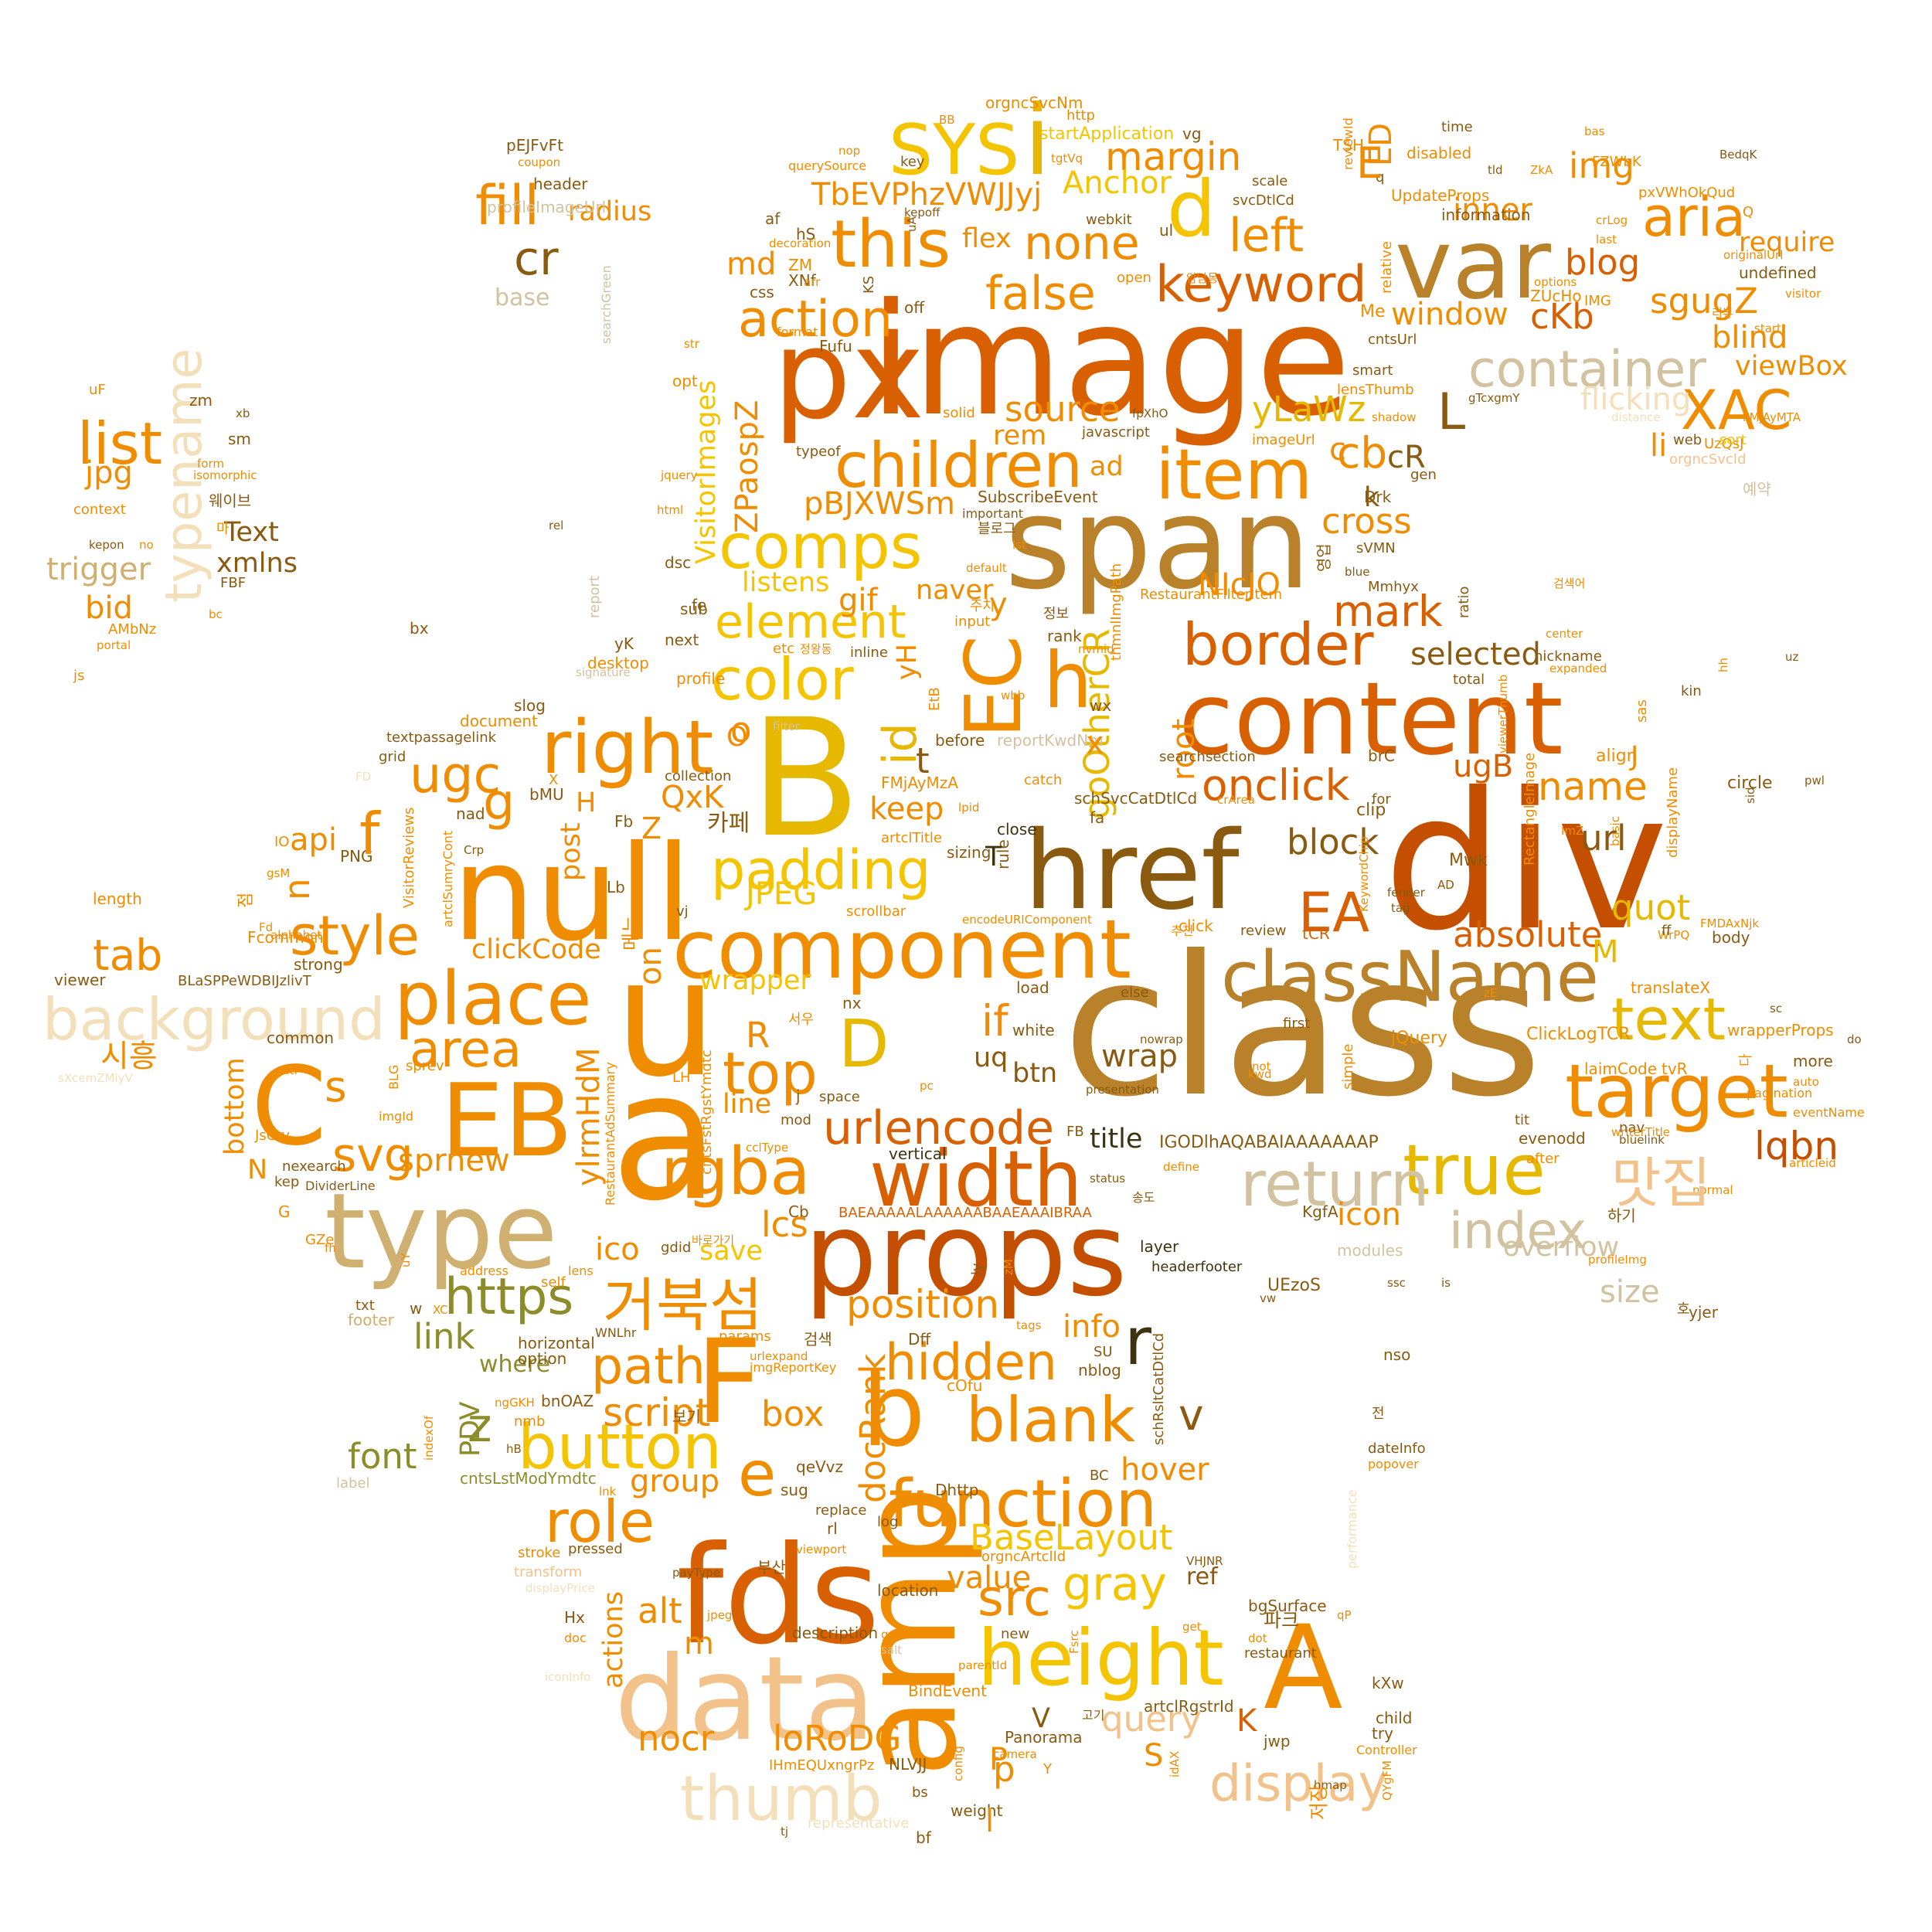 This screenshot has width=1932, height=1932. Describe the element at coordinates (1107, 467) in the screenshot. I see `word-ad: ad` at that location.